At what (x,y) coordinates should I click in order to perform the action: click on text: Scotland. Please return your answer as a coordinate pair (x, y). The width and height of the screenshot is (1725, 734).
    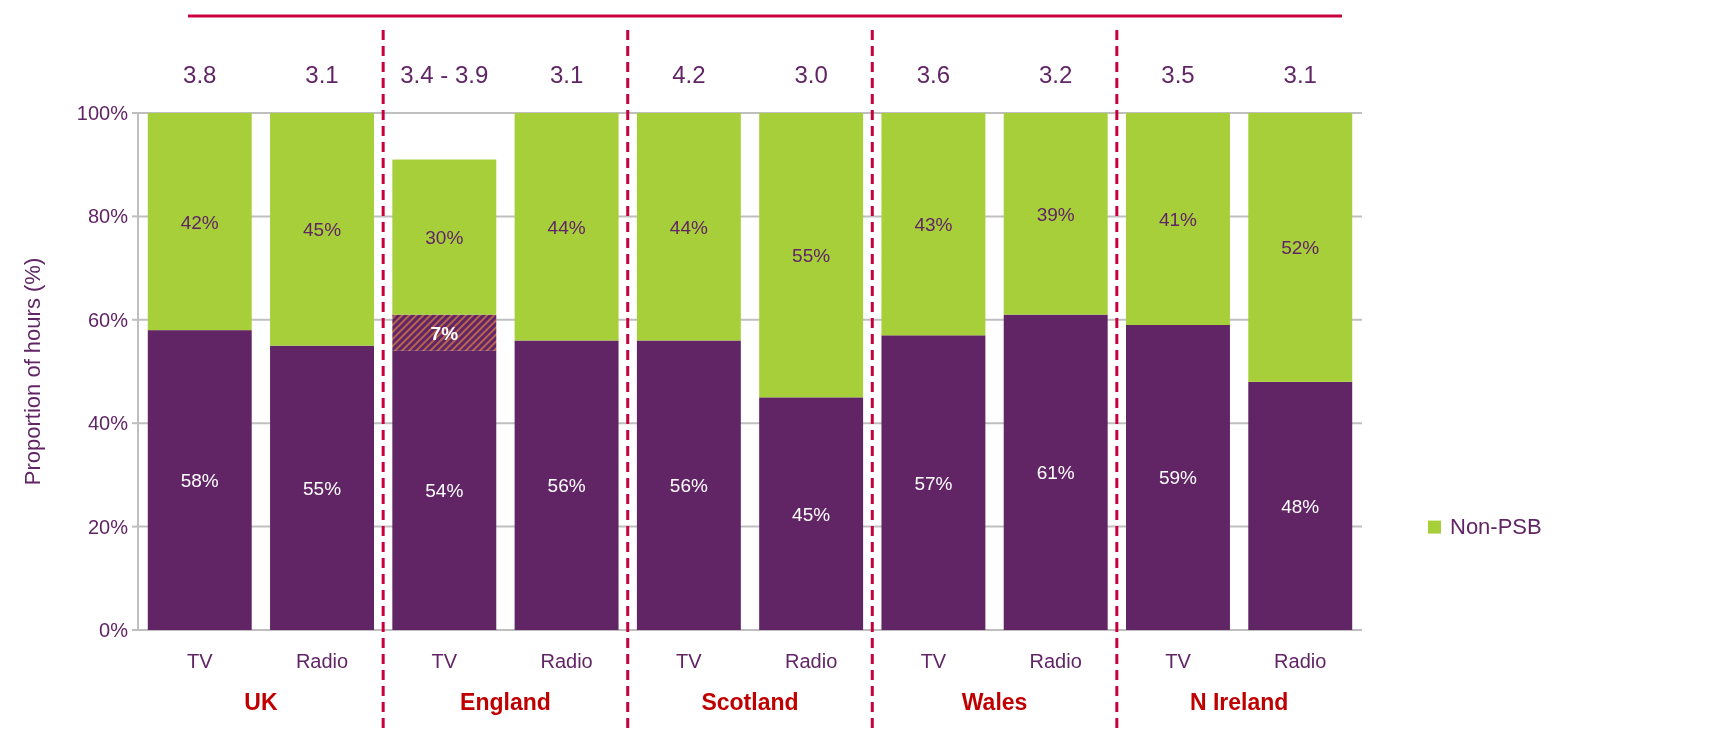
    Looking at the image, I should click on (750, 702).